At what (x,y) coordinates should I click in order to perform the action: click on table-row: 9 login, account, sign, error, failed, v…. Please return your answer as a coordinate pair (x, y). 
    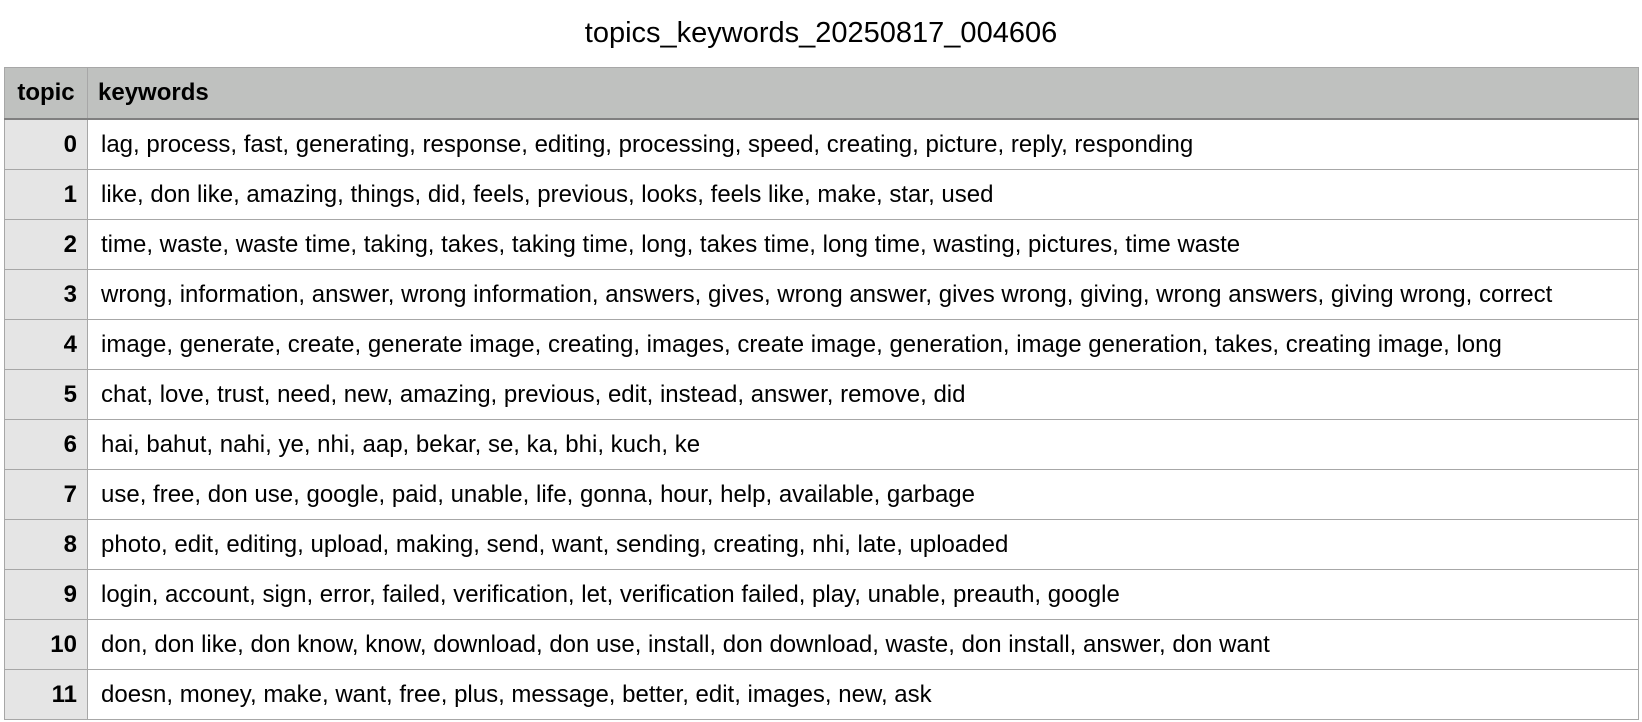
    Looking at the image, I should click on (821, 594).